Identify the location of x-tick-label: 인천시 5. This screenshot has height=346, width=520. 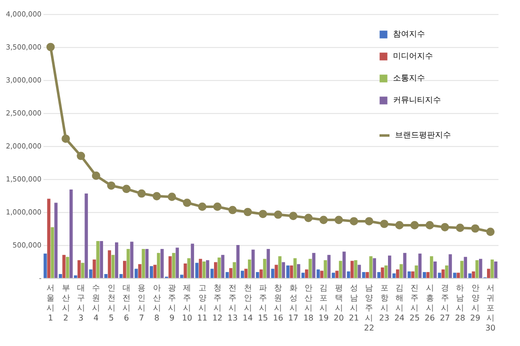
(111, 303).